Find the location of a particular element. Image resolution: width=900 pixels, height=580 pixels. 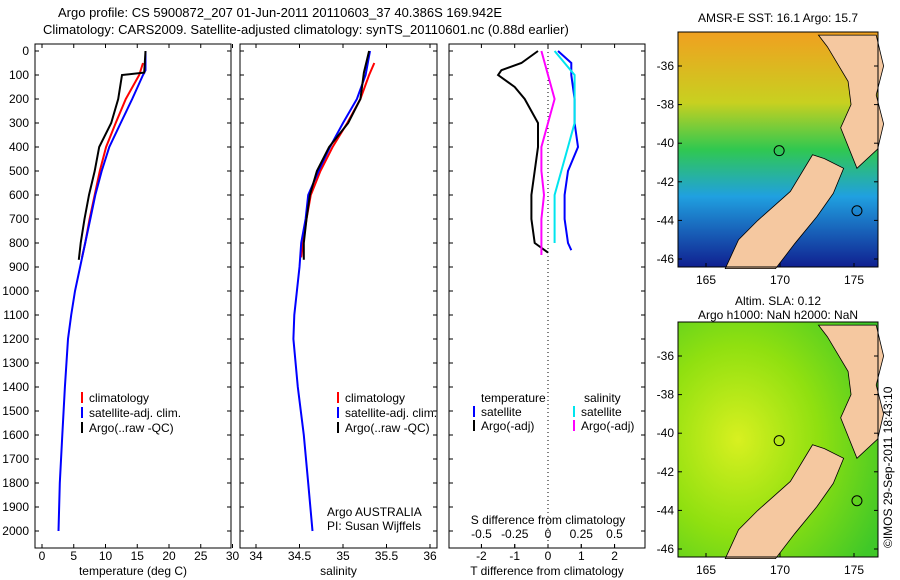

legend-entry: satellite-adj. clim. is located at coordinates (135, 413).